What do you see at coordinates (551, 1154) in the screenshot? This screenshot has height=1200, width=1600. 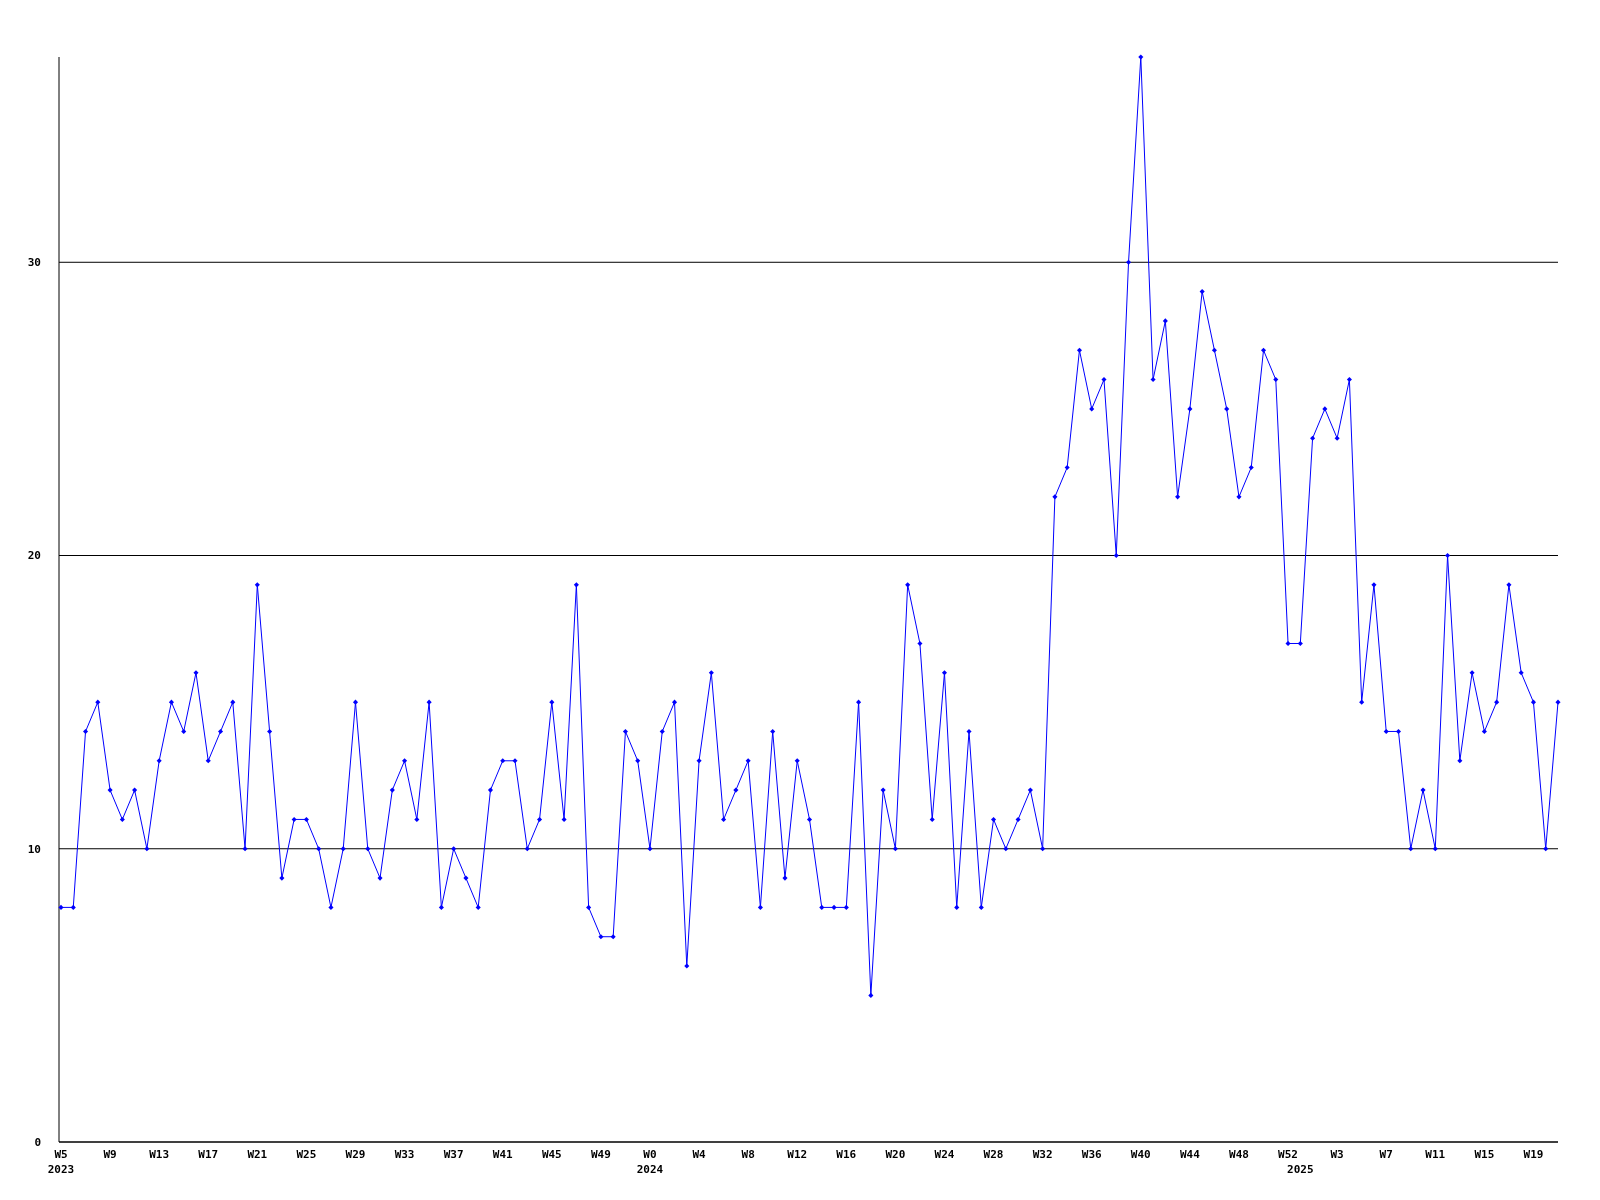 I see `x-tick-label: W45` at bounding box center [551, 1154].